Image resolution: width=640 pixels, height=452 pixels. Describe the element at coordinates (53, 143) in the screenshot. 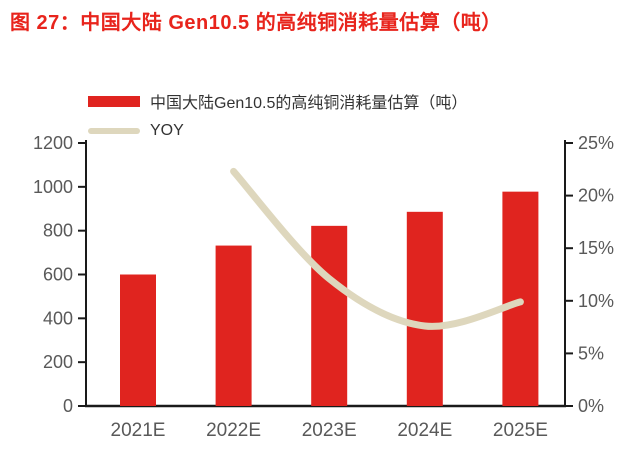

I see `left-axis-tick-label: 1200` at that location.